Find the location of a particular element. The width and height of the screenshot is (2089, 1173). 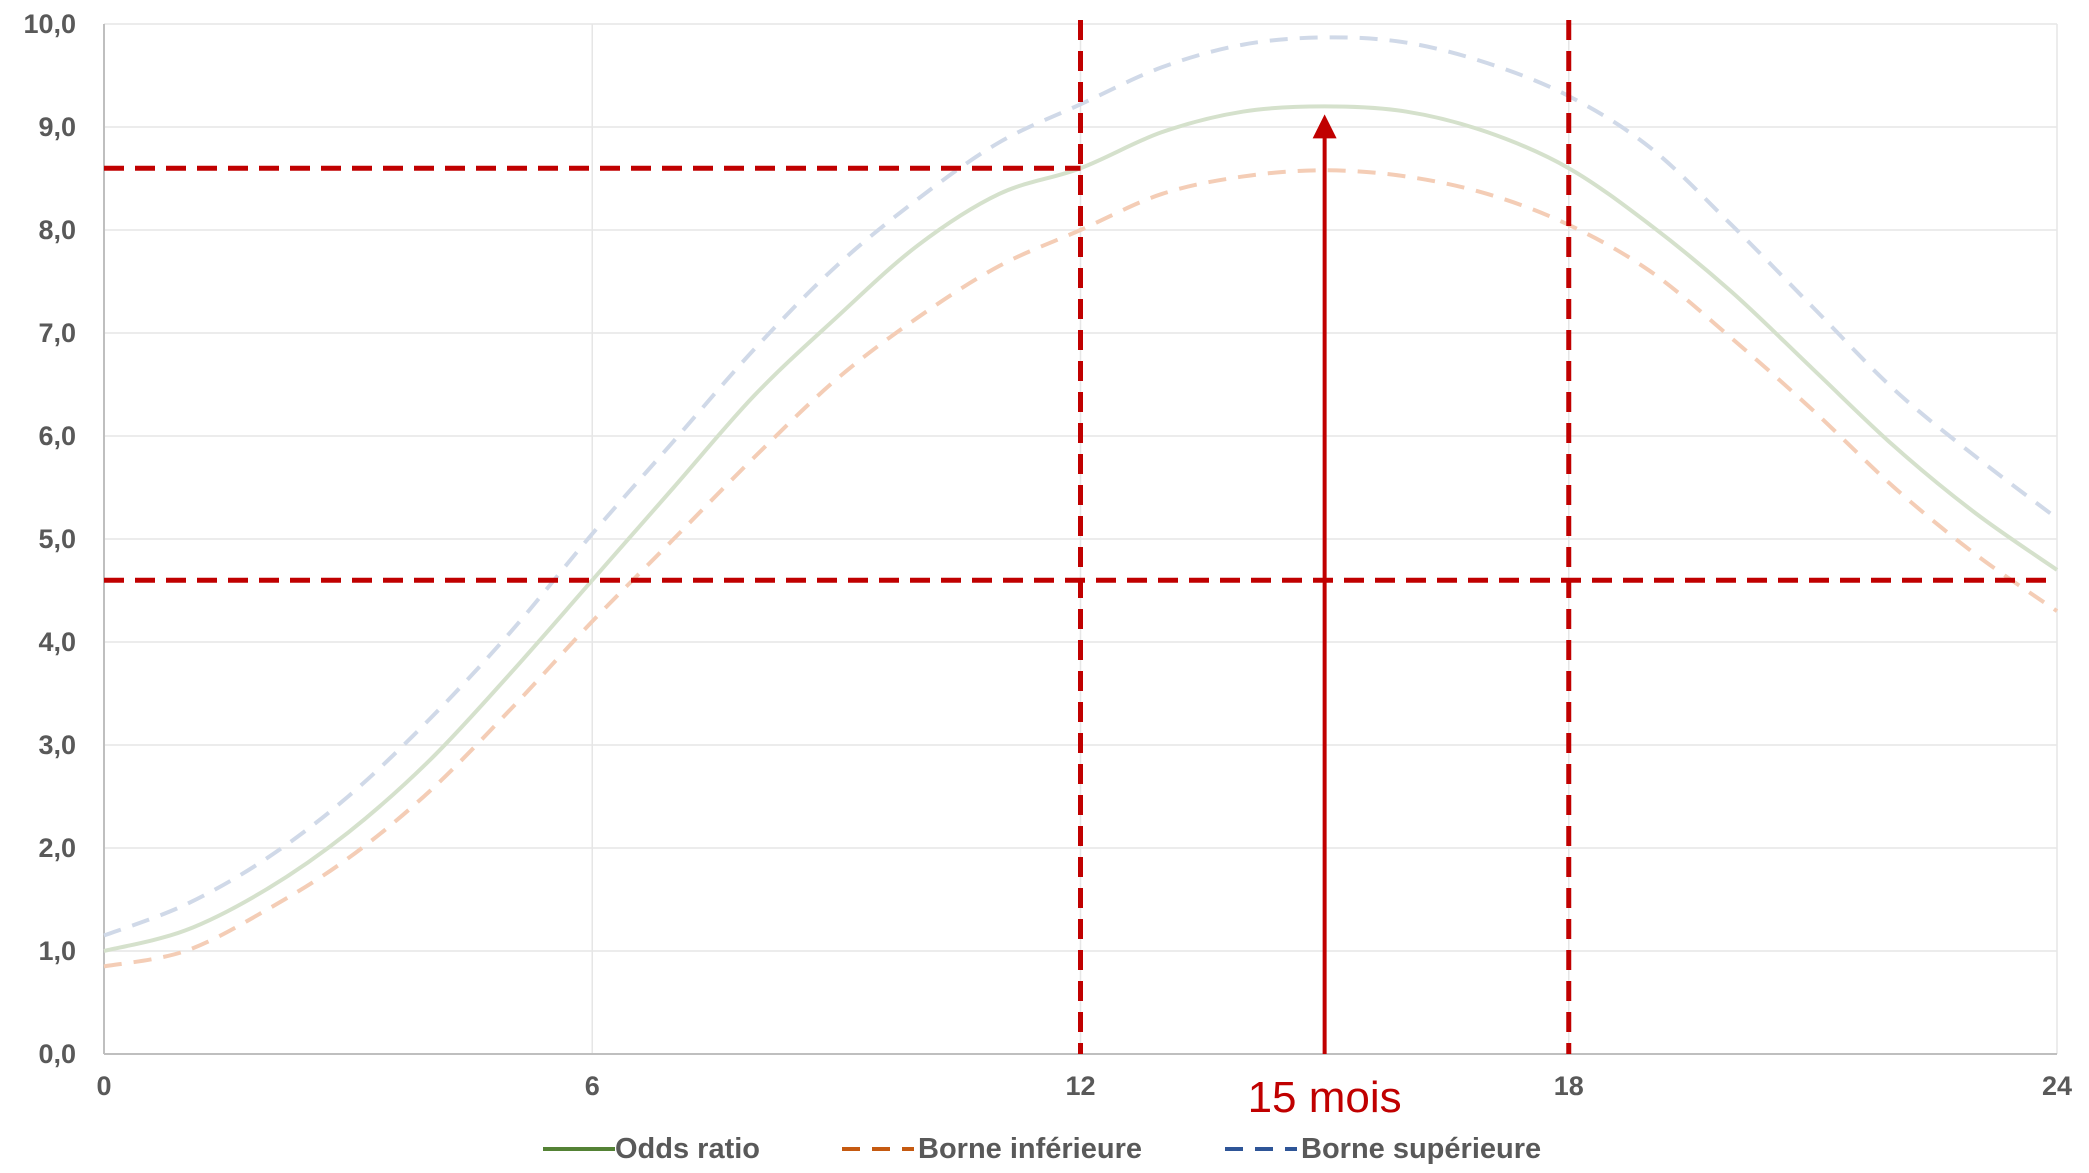

y-tick-label: 3,0 is located at coordinates (57, 745).